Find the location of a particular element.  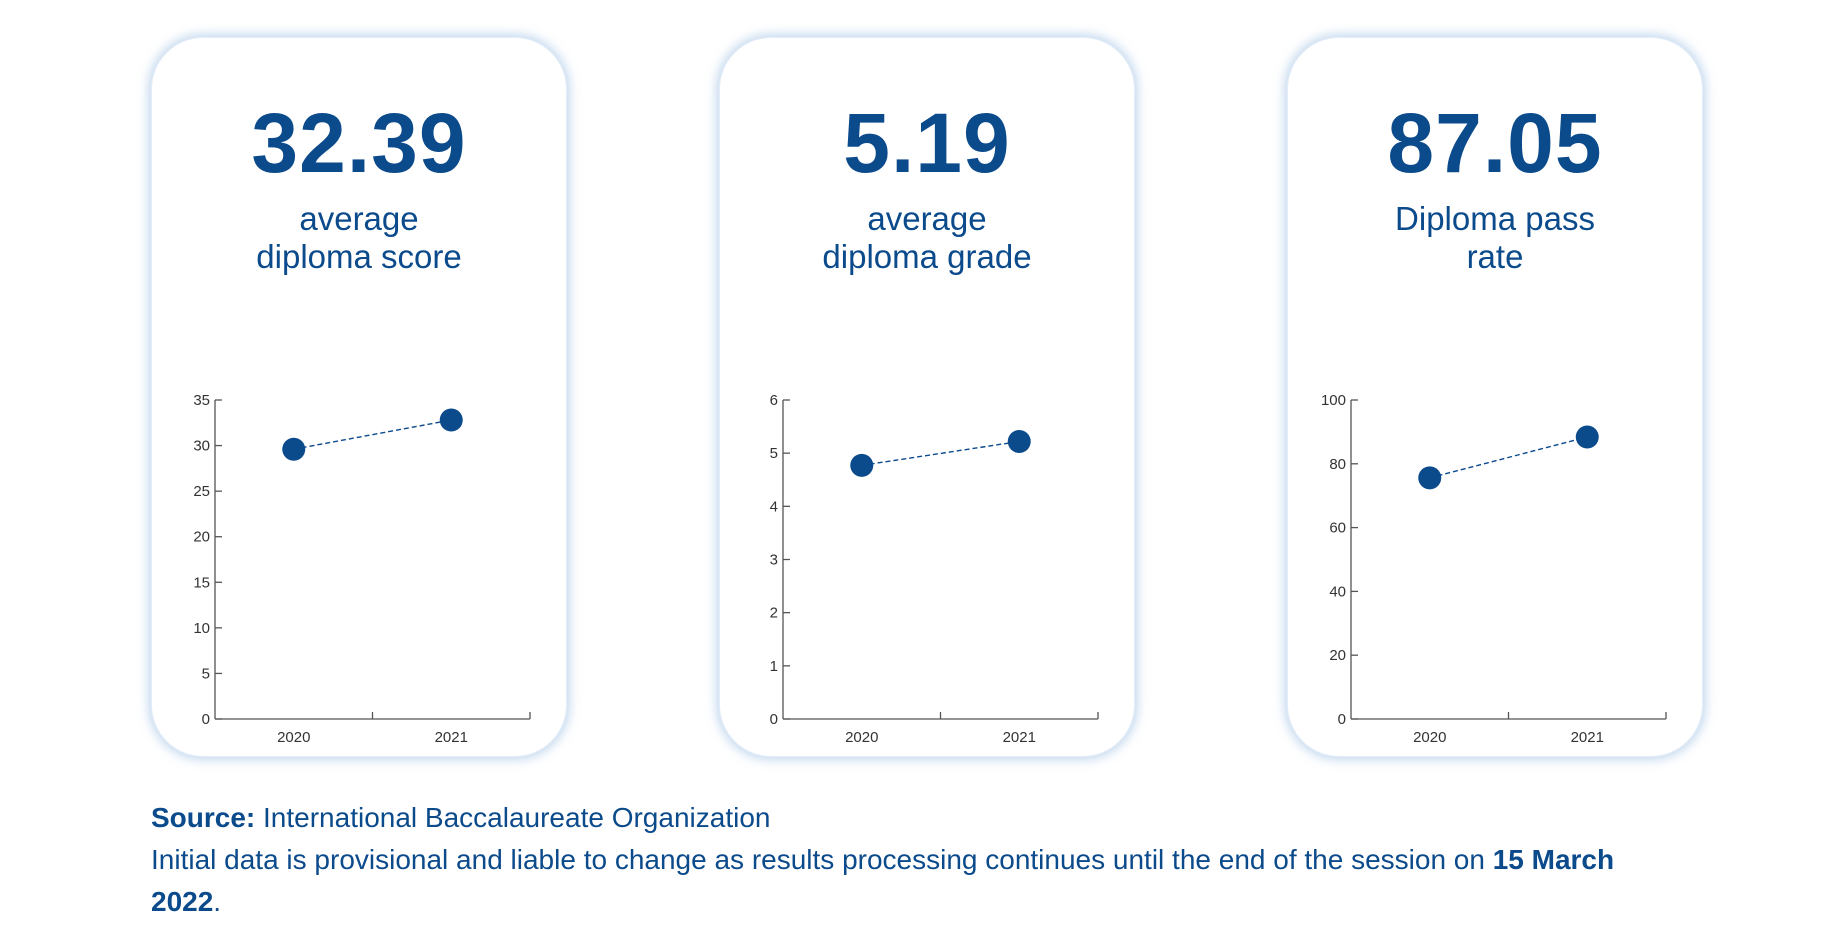

y-tick-label: 40 is located at coordinates (1337, 591).